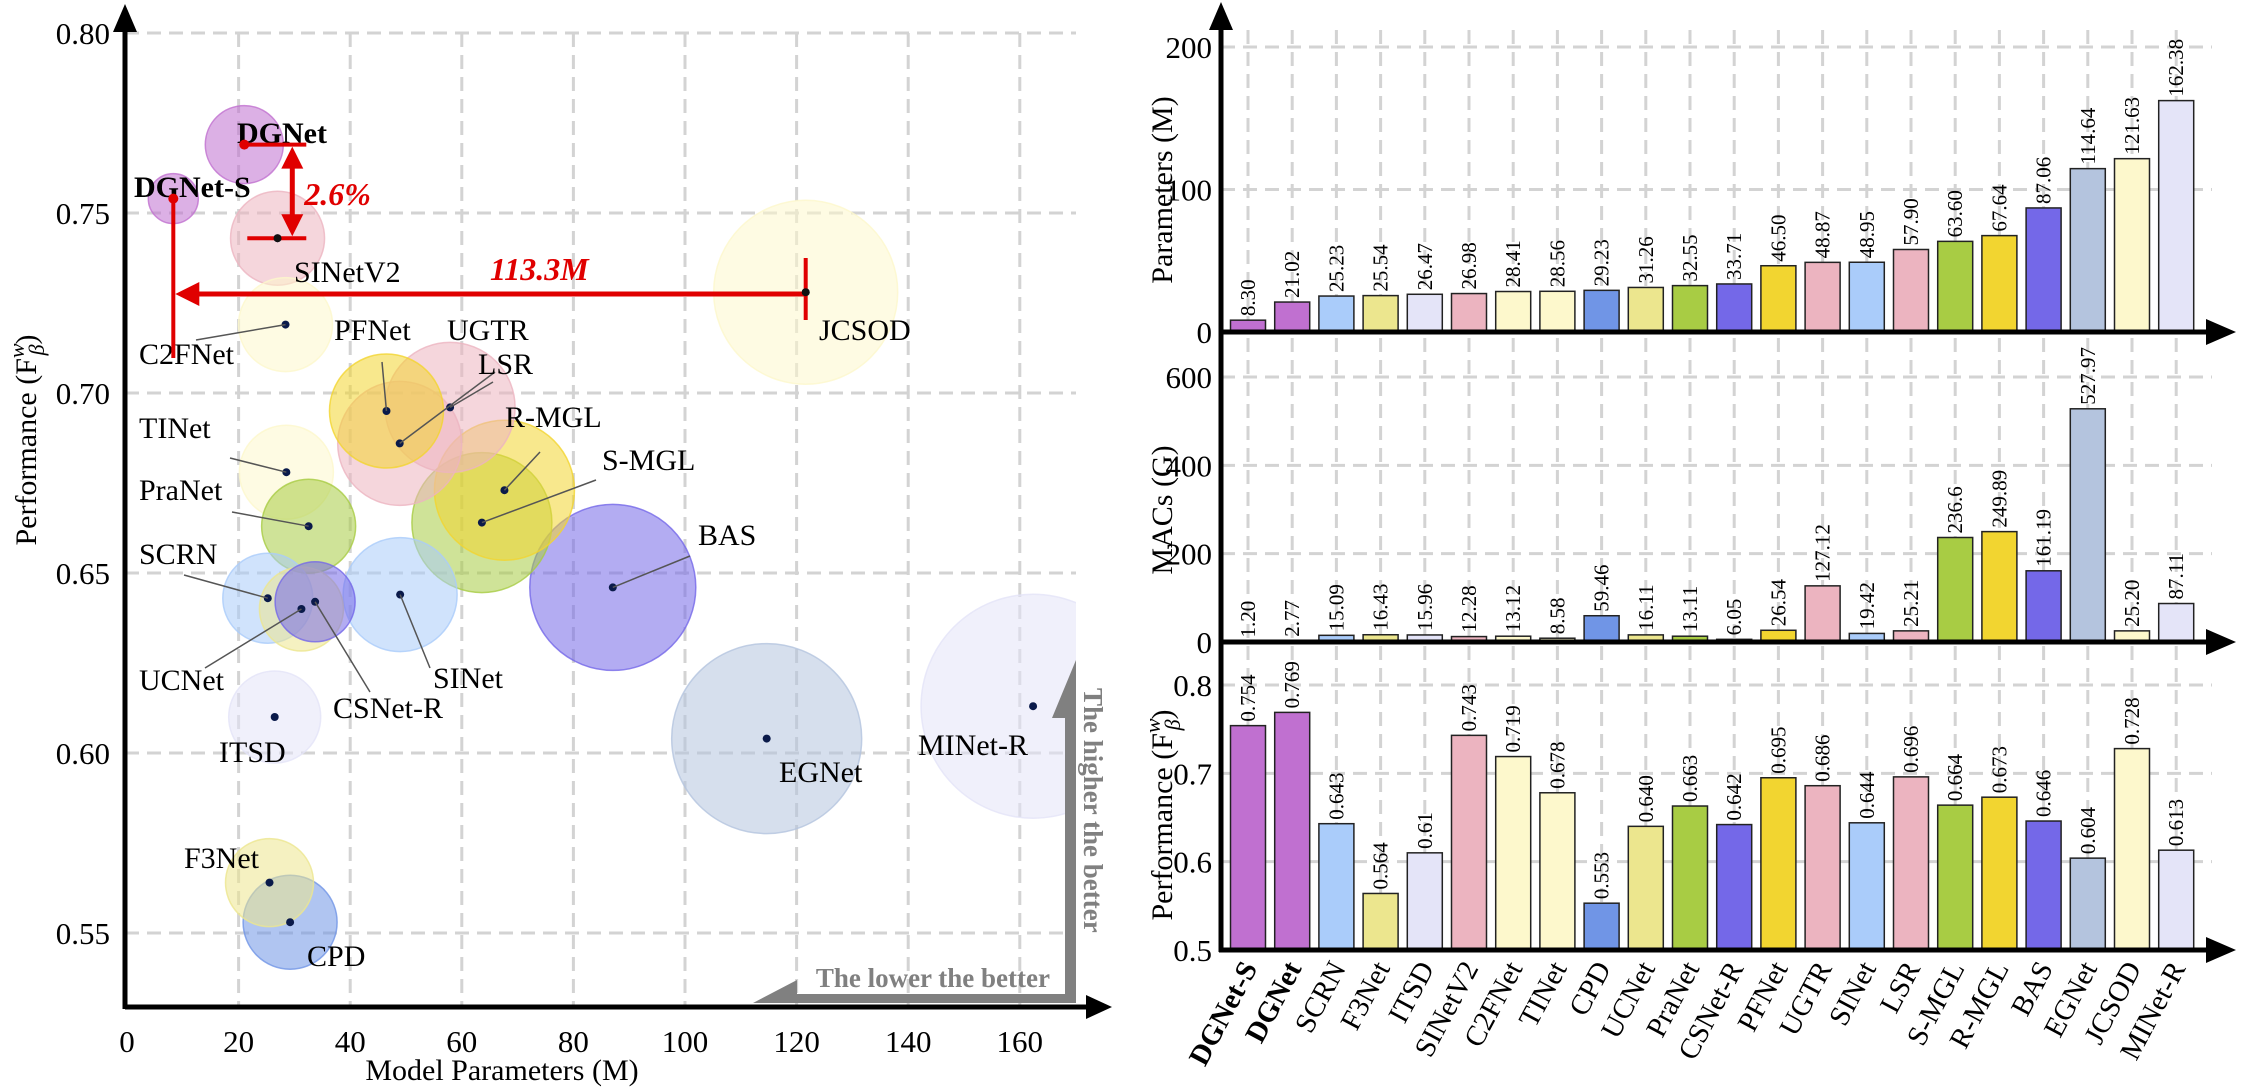 The width and height of the screenshot is (2245, 1092). Describe the element at coordinates (192, 187) in the screenshot. I see `bubble-label-dgnet-s: DGNet-S` at that location.